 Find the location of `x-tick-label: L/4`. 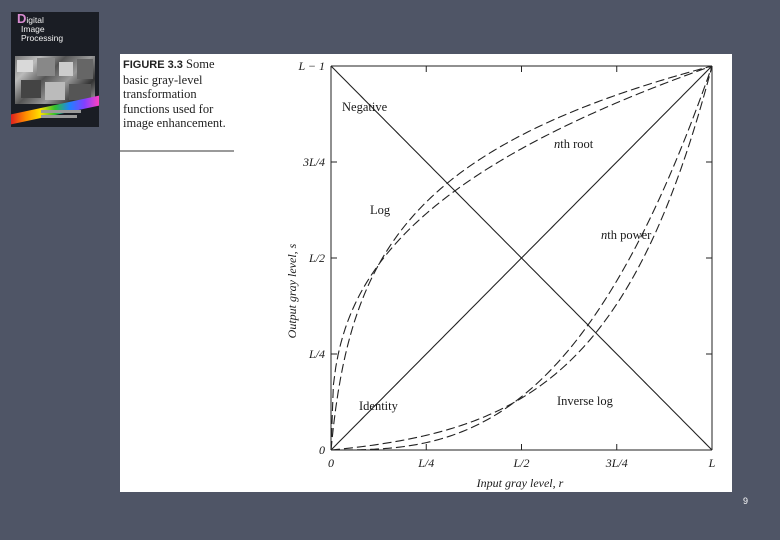

x-tick-label: L/4 is located at coordinates (425, 463).